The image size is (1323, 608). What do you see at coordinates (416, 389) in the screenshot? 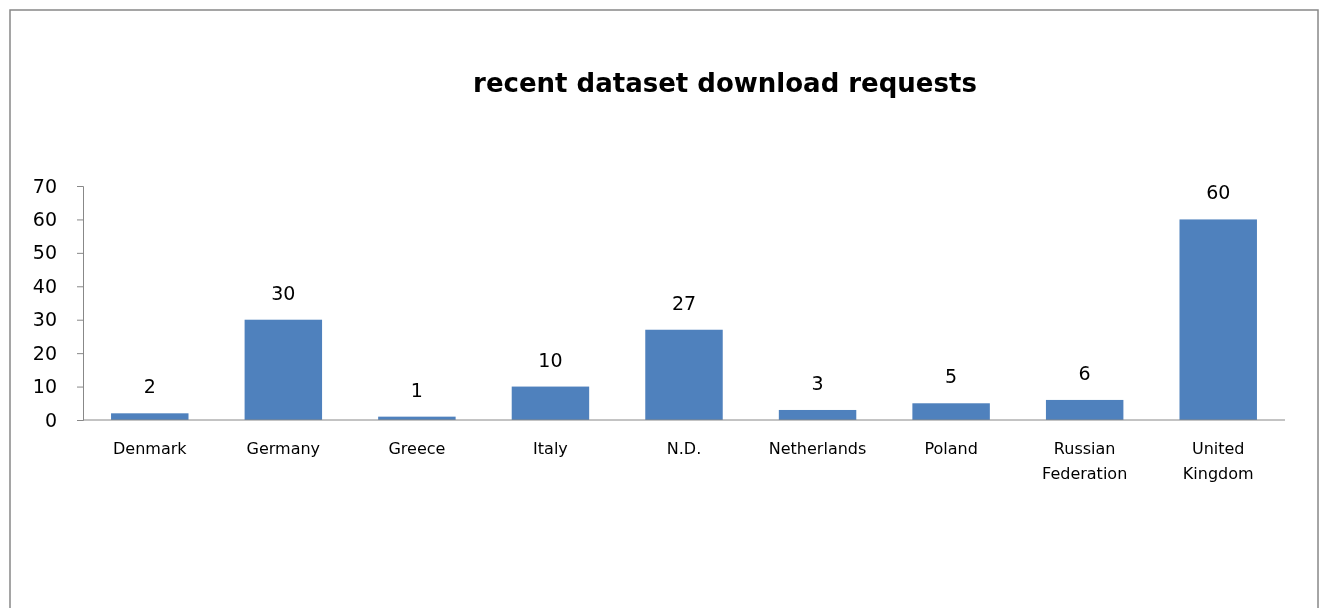
I see `data-label: 1` at bounding box center [416, 389].